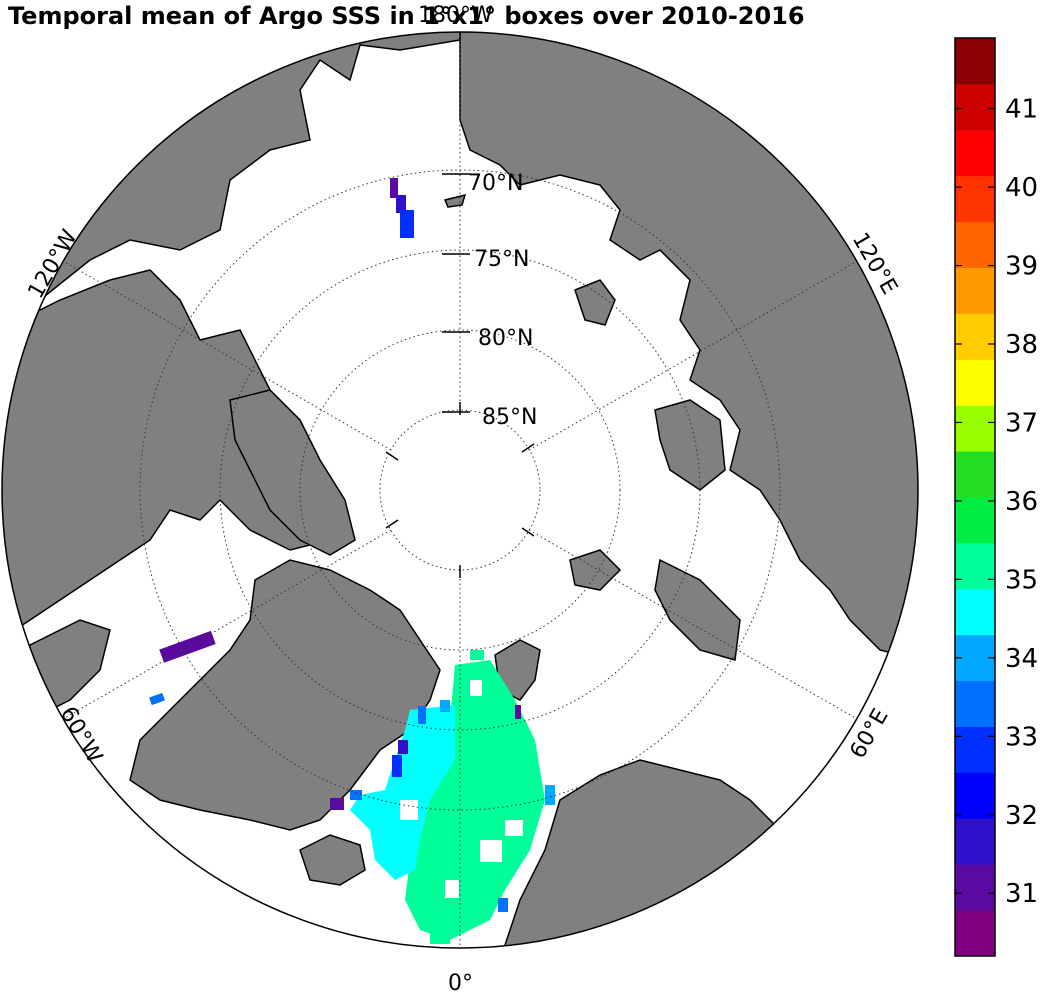 The height and width of the screenshot is (995, 1044). I want to click on land-greenland, so click(285, 695).